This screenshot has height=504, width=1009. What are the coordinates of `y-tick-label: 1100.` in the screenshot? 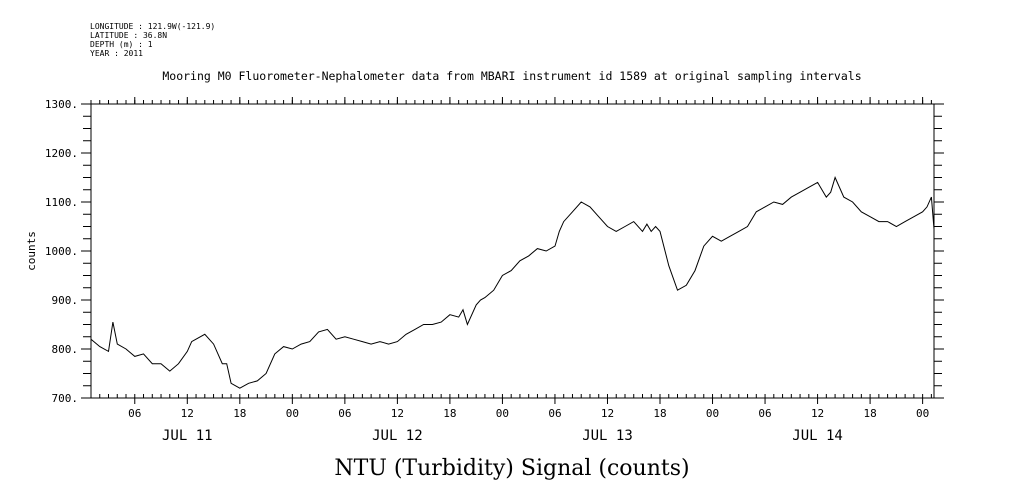 It's located at (61, 202).